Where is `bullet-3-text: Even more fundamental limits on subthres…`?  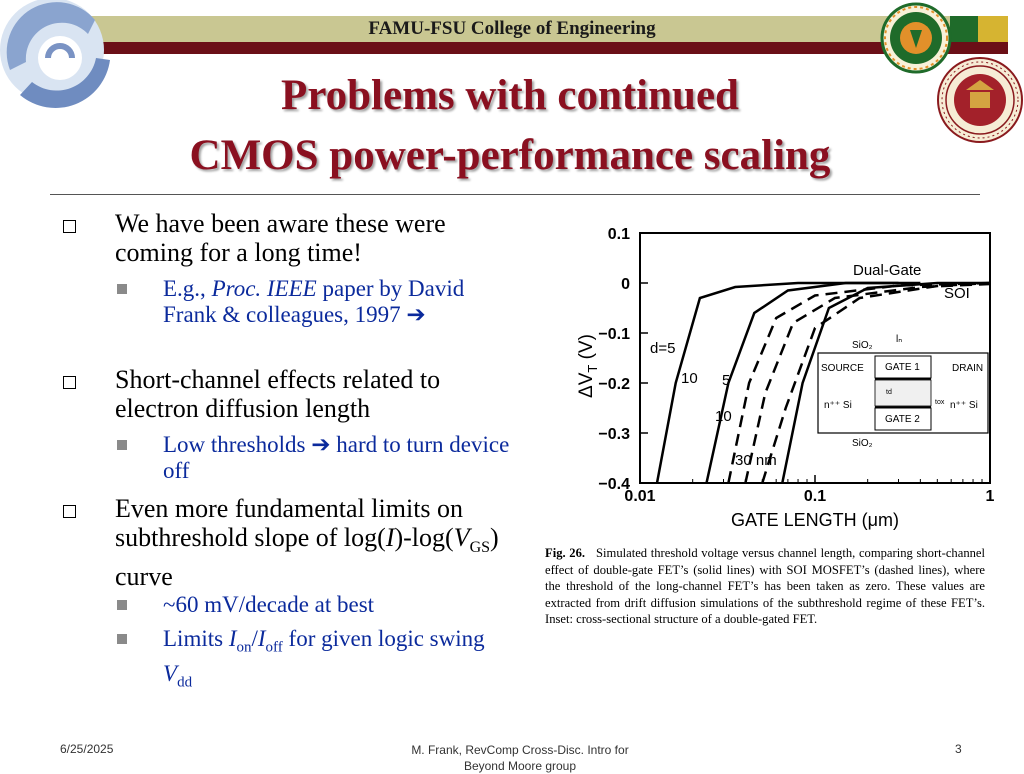 bullet-3-text: Even more fundamental limits on subthres… is located at coordinates (320, 542).